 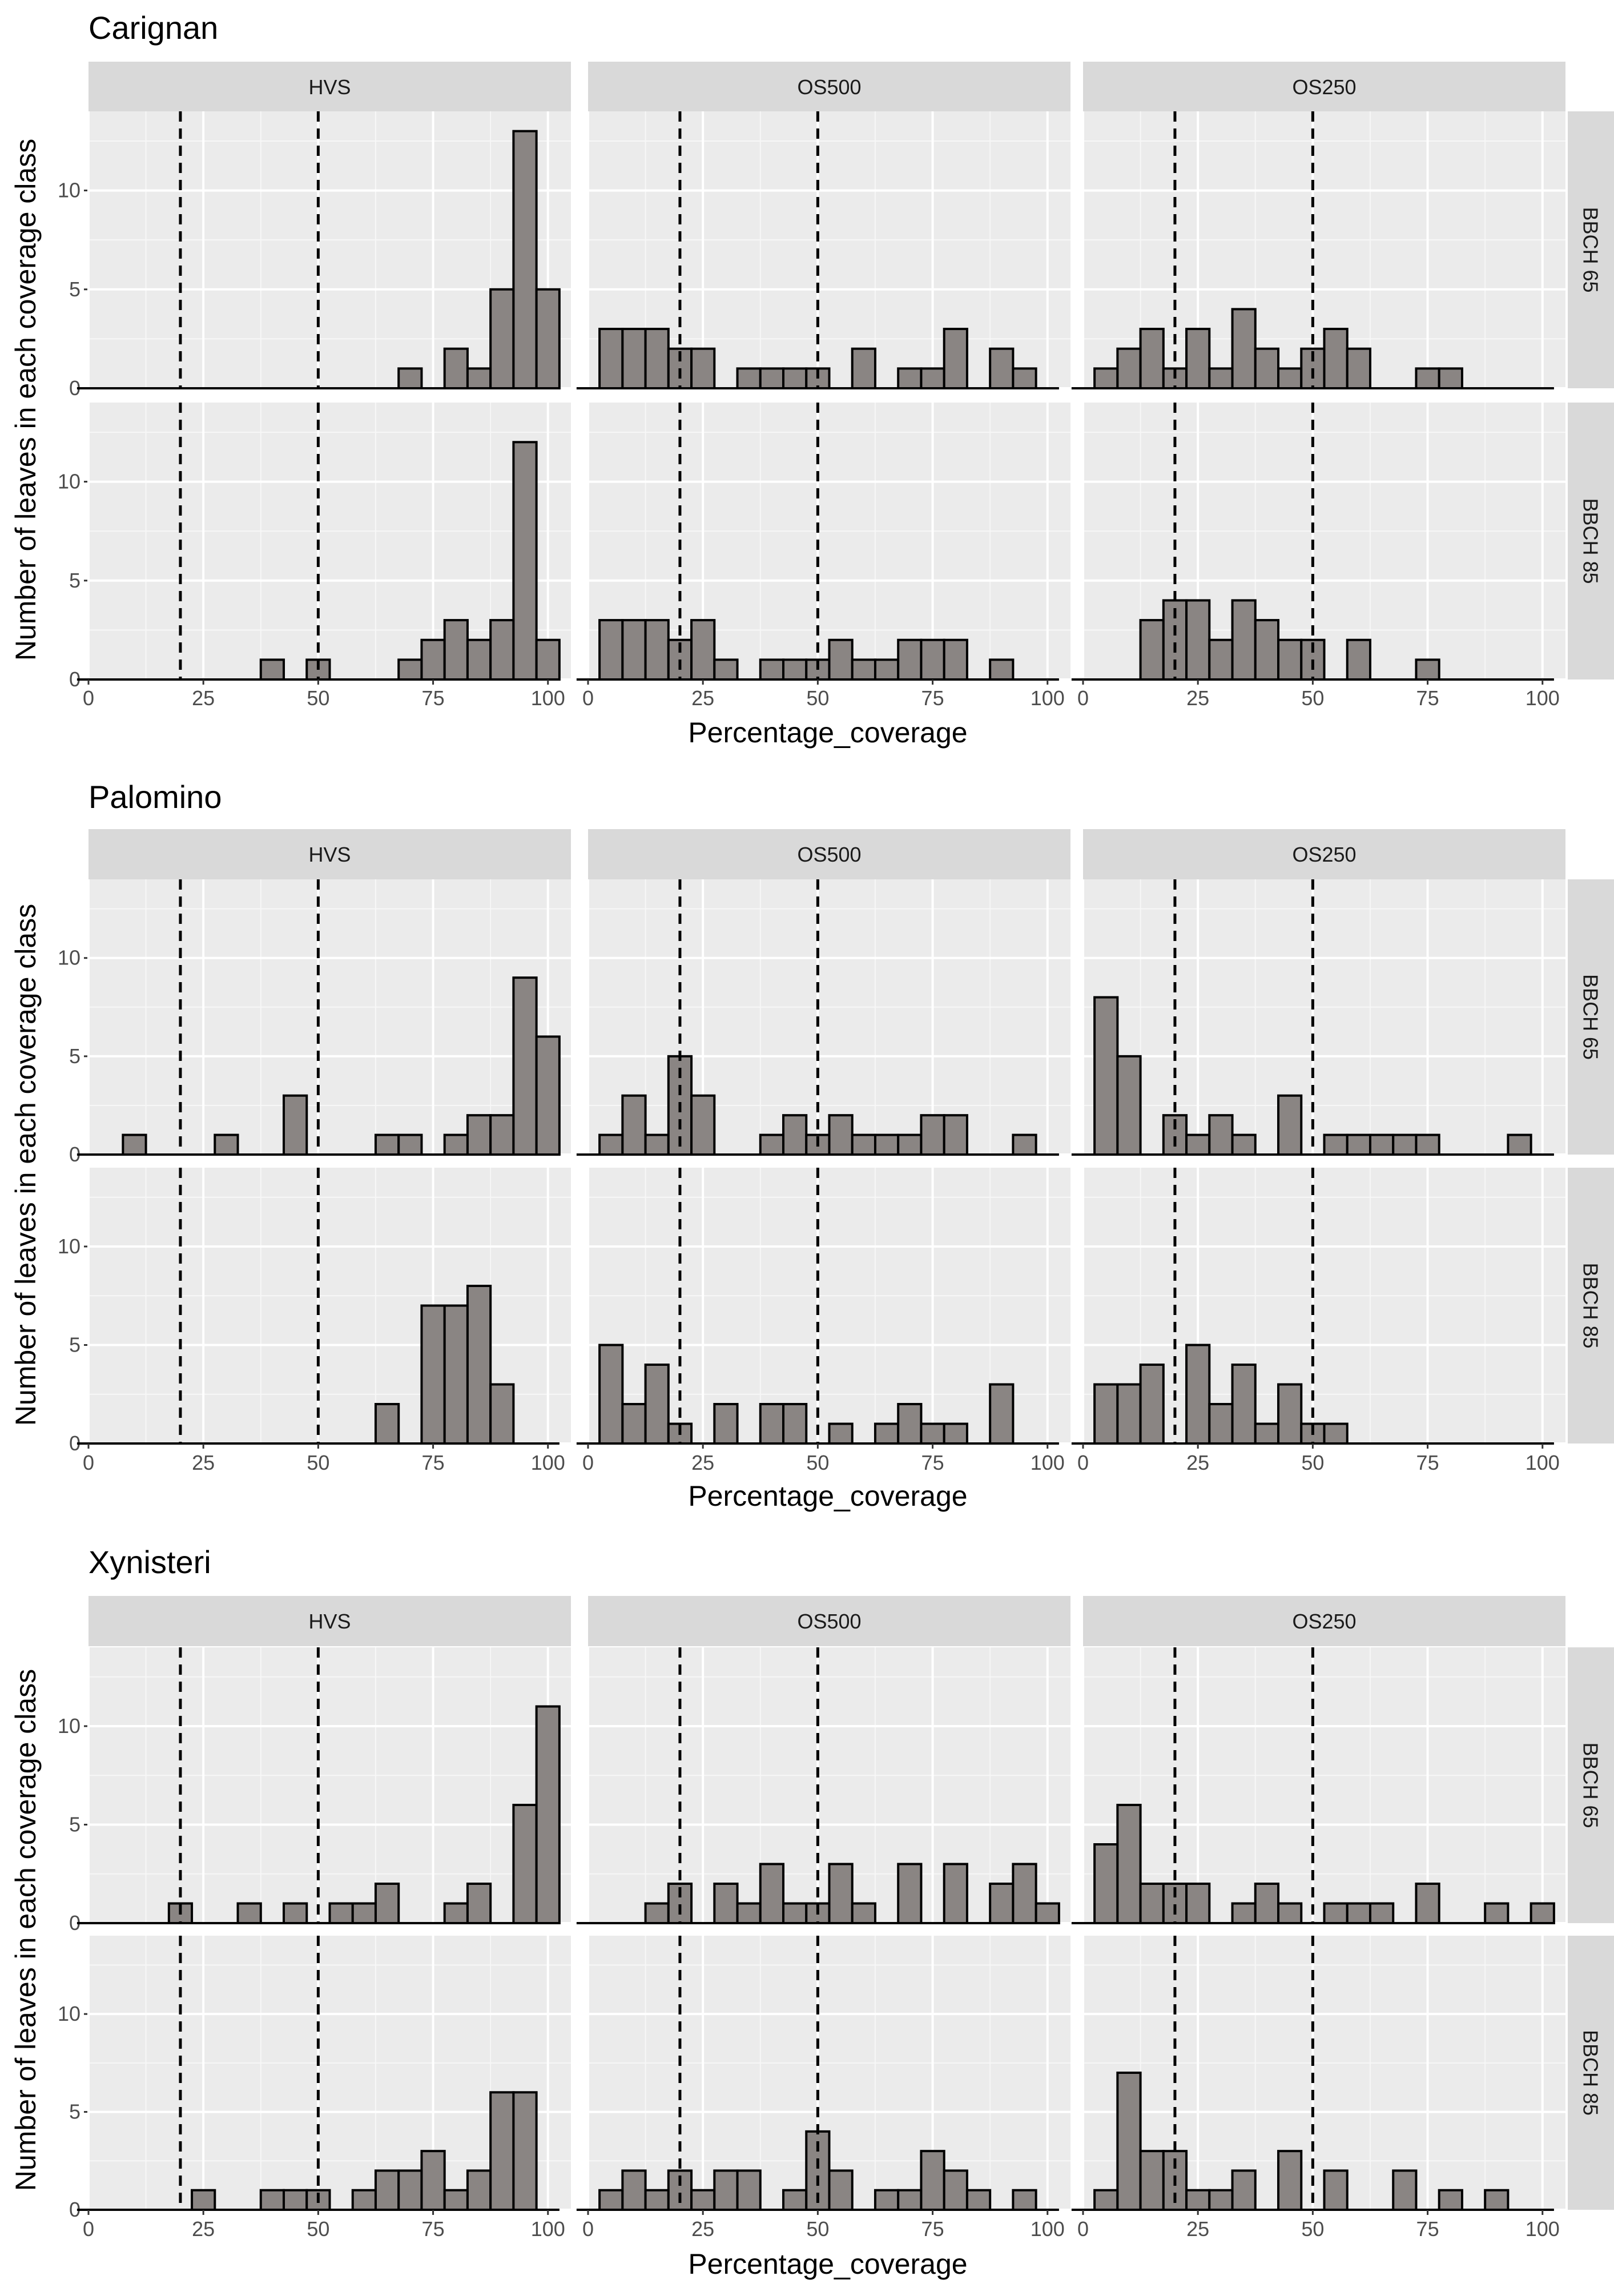 I want to click on y-tick-label: 5, so click(x=75, y=2112).